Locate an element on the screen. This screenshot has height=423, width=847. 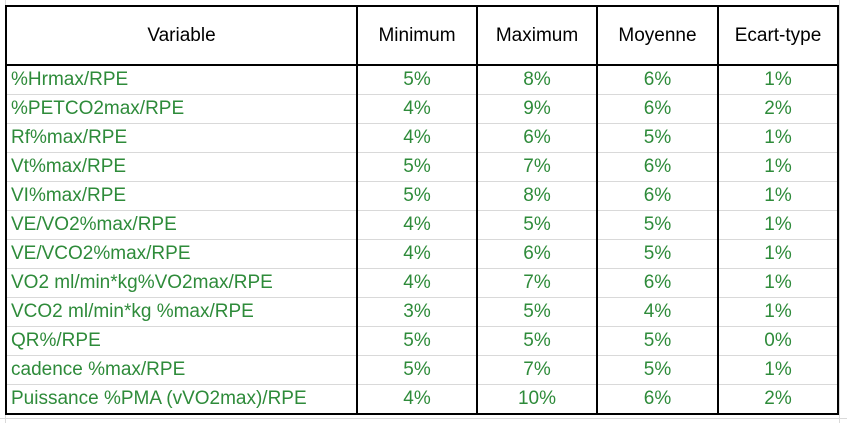
cell-ecart-type: 0% is located at coordinates (778, 341).